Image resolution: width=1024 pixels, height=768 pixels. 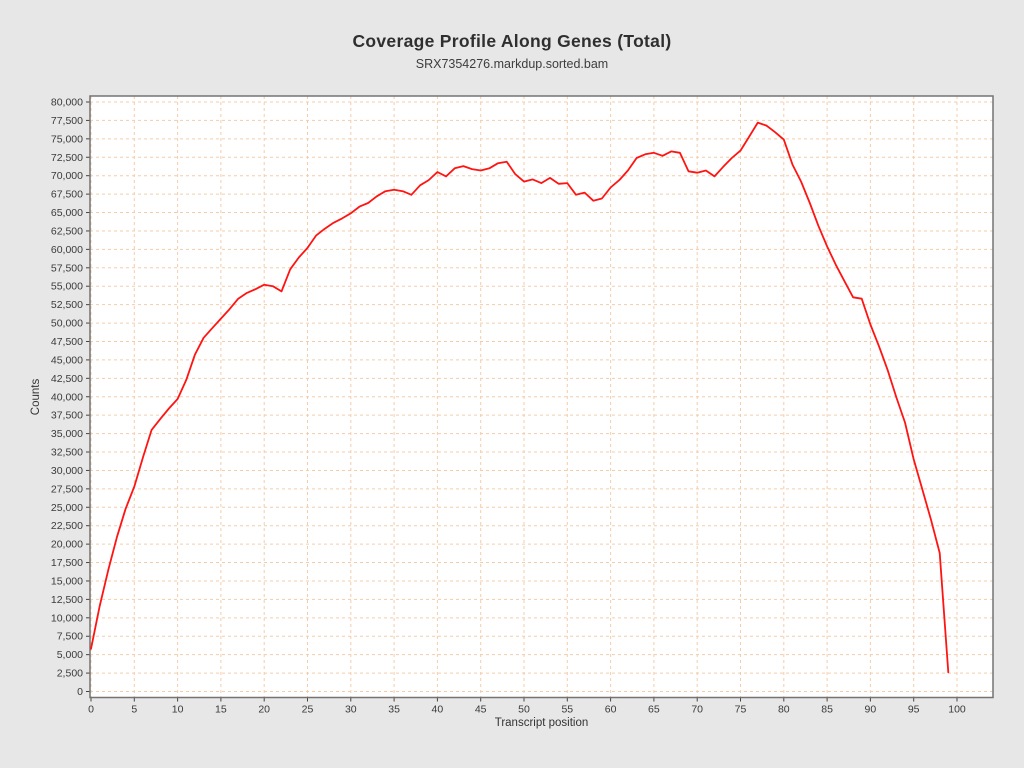 I want to click on x-tick-label: 55, so click(x=567, y=710).